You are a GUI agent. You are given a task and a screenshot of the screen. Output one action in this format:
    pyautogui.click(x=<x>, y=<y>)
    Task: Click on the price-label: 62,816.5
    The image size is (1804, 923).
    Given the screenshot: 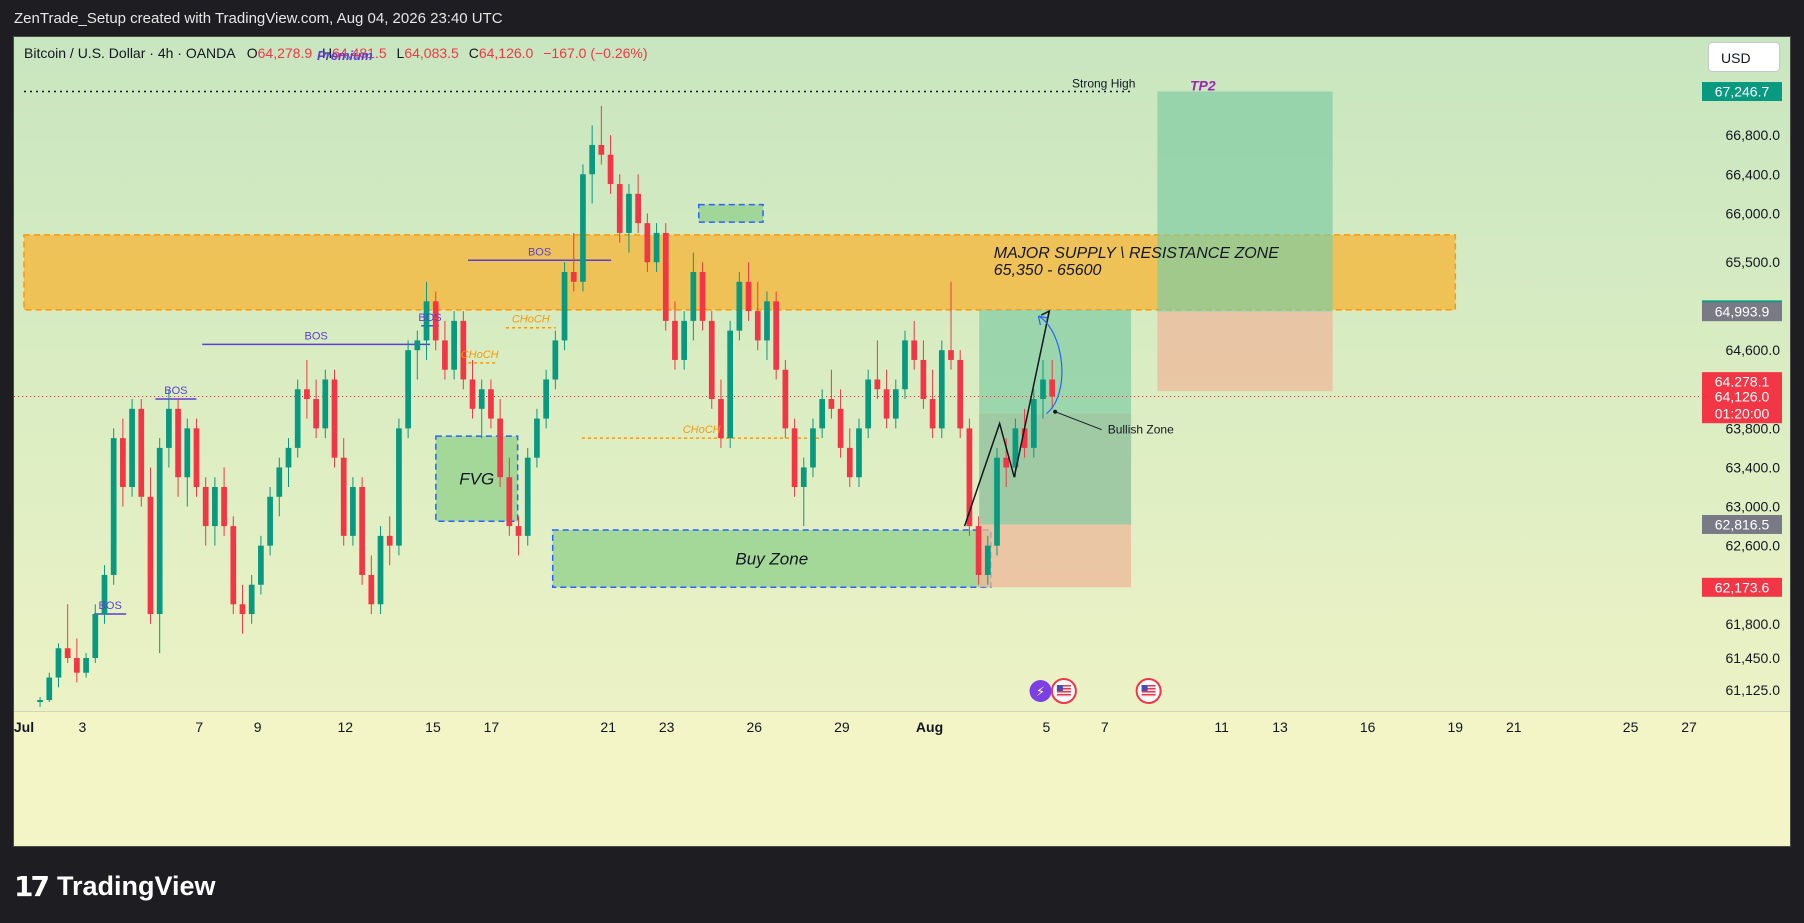 What is the action you would take?
    pyautogui.click(x=1742, y=524)
    